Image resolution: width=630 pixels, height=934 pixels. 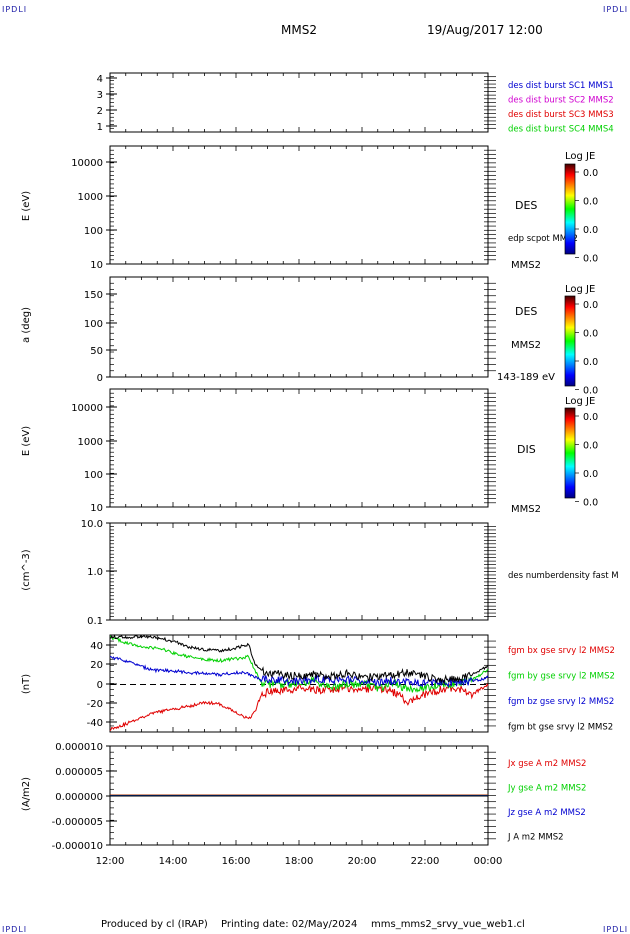 What do you see at coordinates (100, 127) in the screenshot?
I see `y-tick-label: 1` at bounding box center [100, 127].